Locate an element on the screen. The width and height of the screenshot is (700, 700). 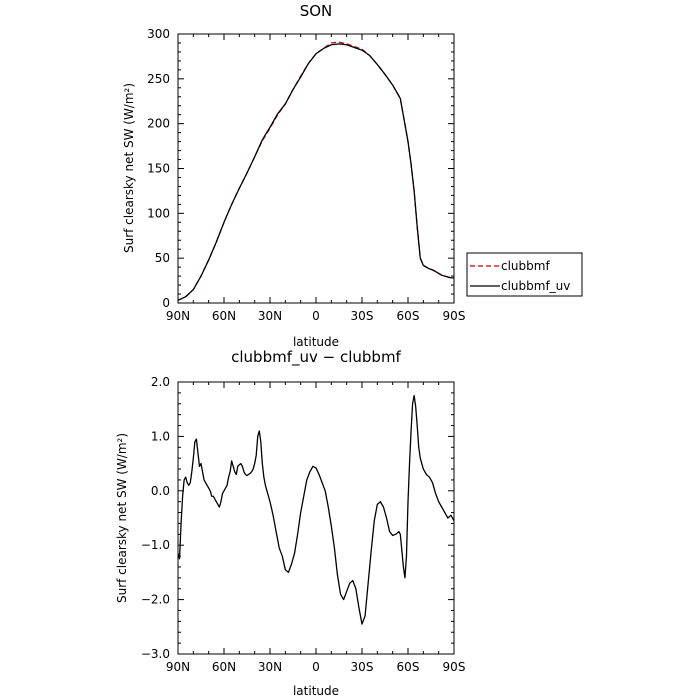
bottom-chart-title: clubbmf_uv − clubbmf is located at coordinates (316, 357).